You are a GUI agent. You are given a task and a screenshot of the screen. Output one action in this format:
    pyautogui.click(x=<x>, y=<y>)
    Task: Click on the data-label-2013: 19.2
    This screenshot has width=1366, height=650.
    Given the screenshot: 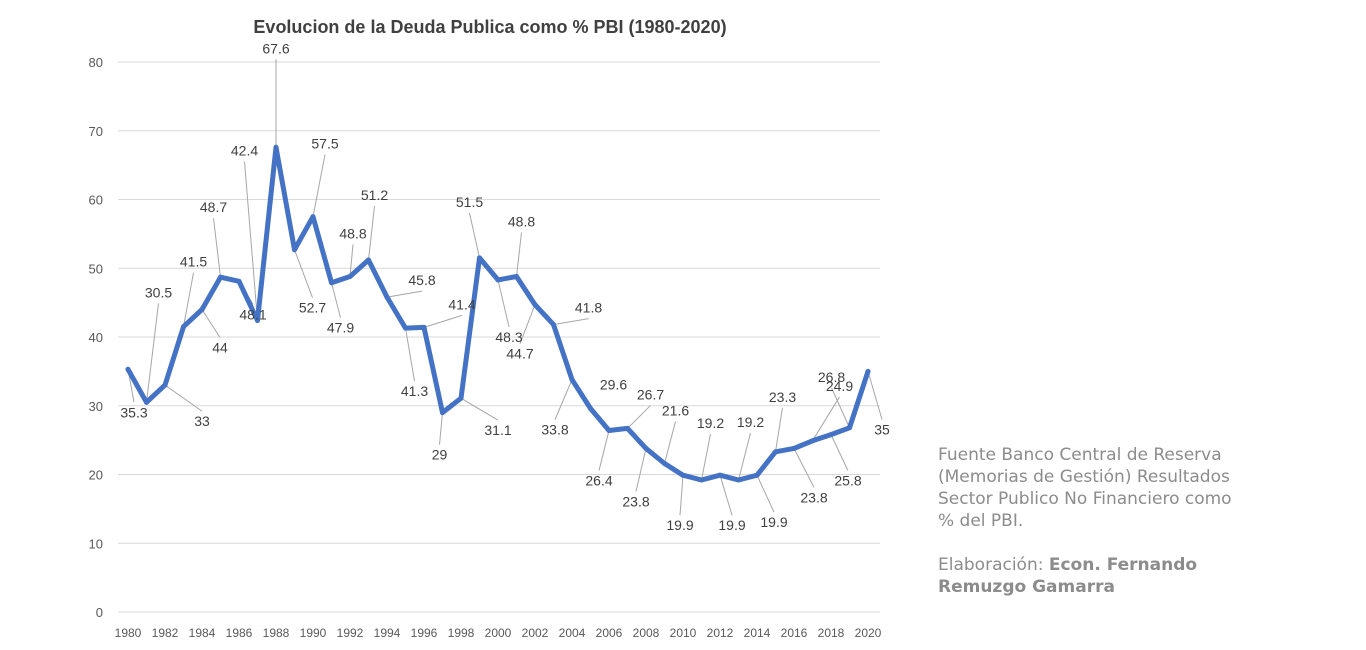 What is the action you would take?
    pyautogui.click(x=750, y=422)
    